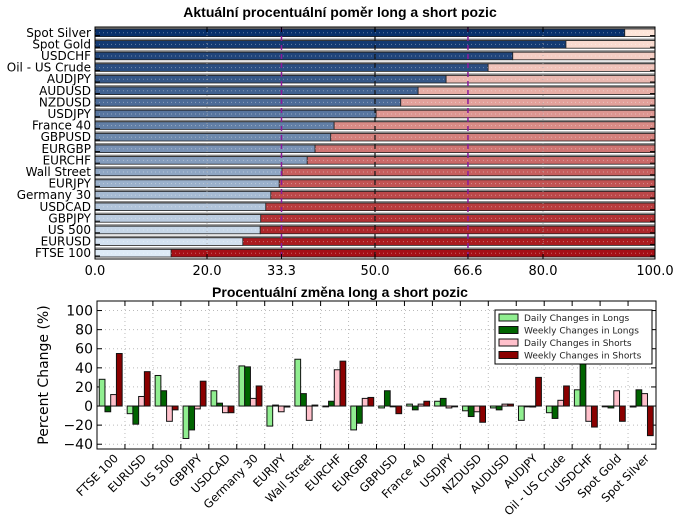 The height and width of the screenshot is (515, 680). I want to click on category-label: EURCHF, so click(67, 160).